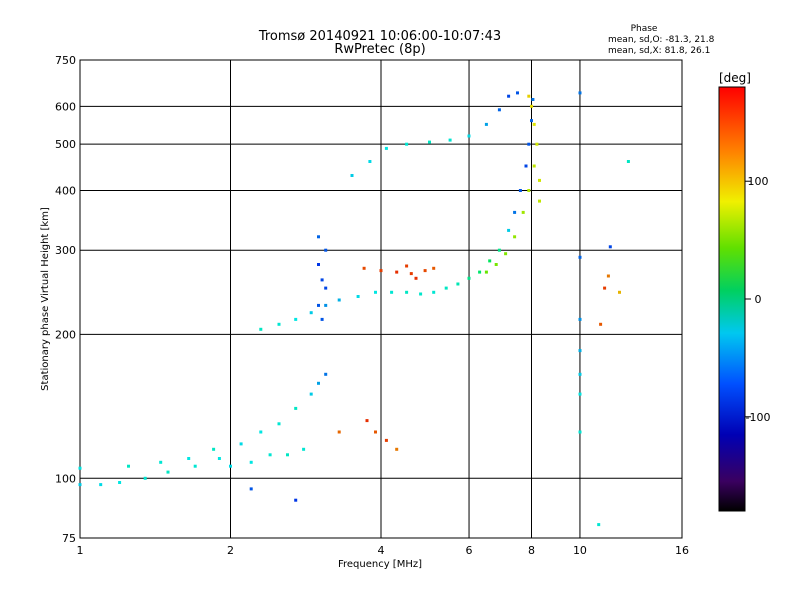 The width and height of the screenshot is (800, 600). What do you see at coordinates (65, 144) in the screenshot?
I see `y-tick-label: 500` at bounding box center [65, 144].